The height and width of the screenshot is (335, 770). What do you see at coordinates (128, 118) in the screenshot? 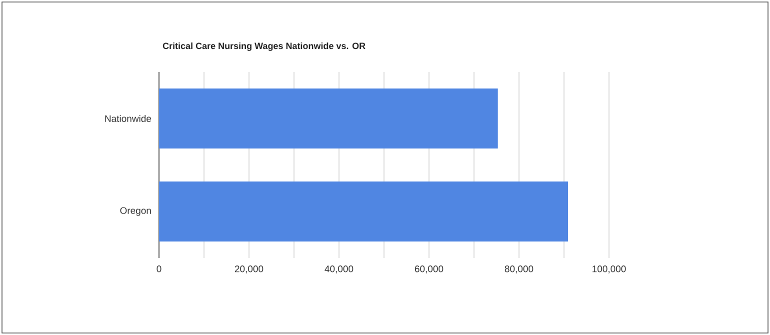
I see `y-tick-label: Nationwide` at bounding box center [128, 118].